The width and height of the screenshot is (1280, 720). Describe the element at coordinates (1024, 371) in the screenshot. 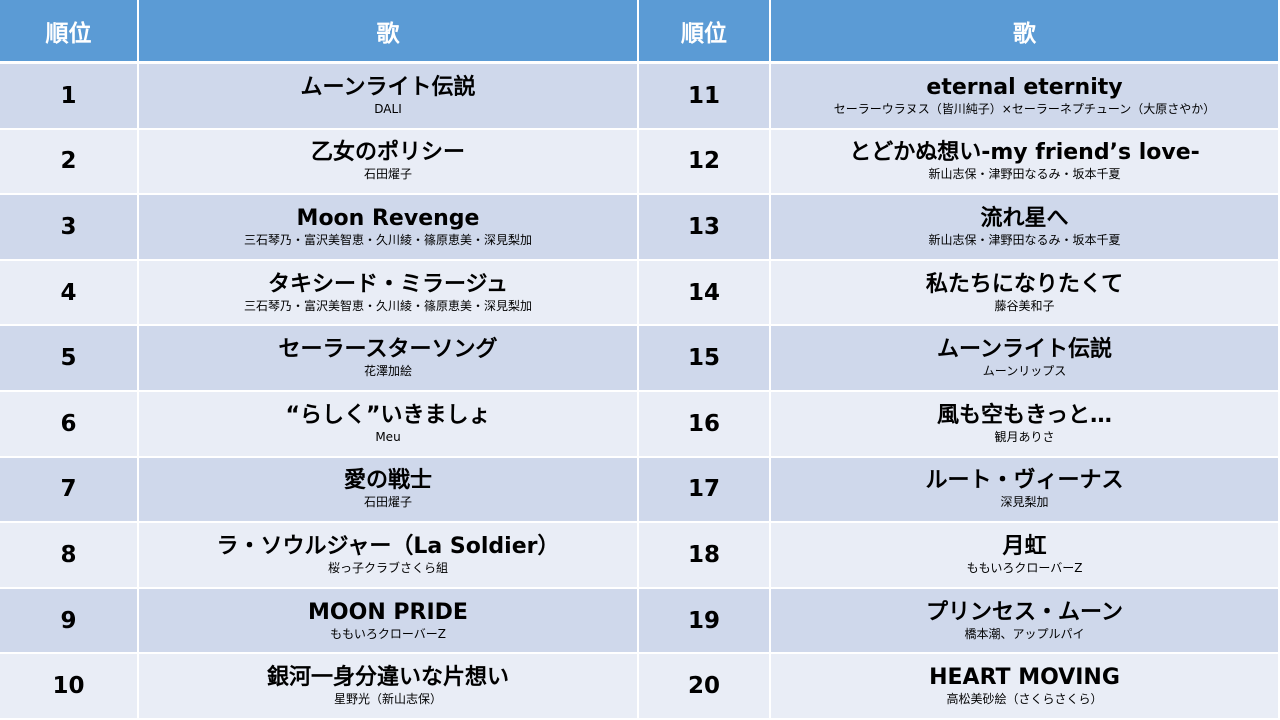

I see `song-artist: ムーンリップス` at that location.